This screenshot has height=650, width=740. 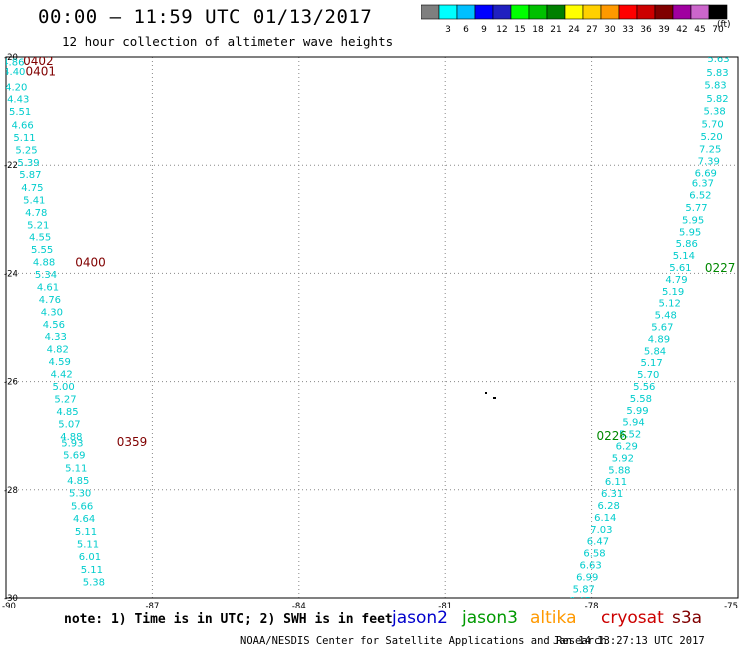 I want to click on wave-height-value: 5.69, so click(x=74, y=456).